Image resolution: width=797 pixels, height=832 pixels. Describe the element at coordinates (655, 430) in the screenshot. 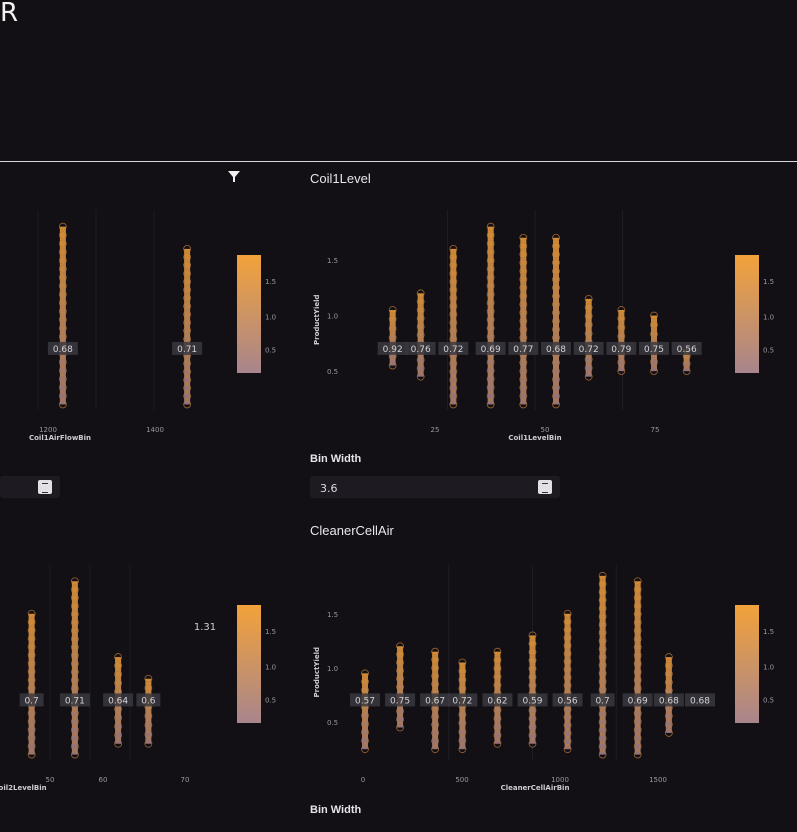

I see `x-tick-label: 75` at that location.